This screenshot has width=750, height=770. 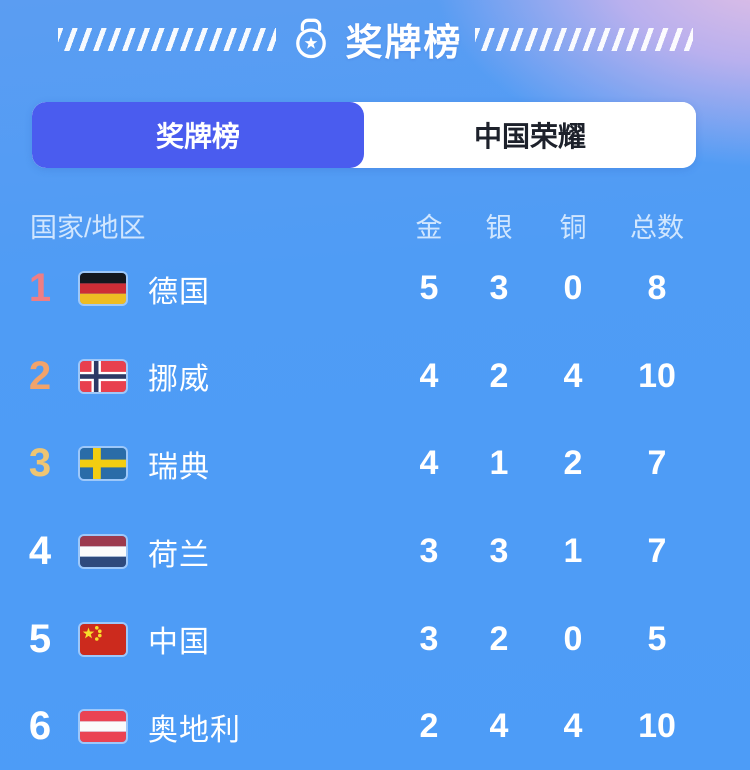 What do you see at coordinates (40, 288) in the screenshot?
I see `rank-number: 1` at bounding box center [40, 288].